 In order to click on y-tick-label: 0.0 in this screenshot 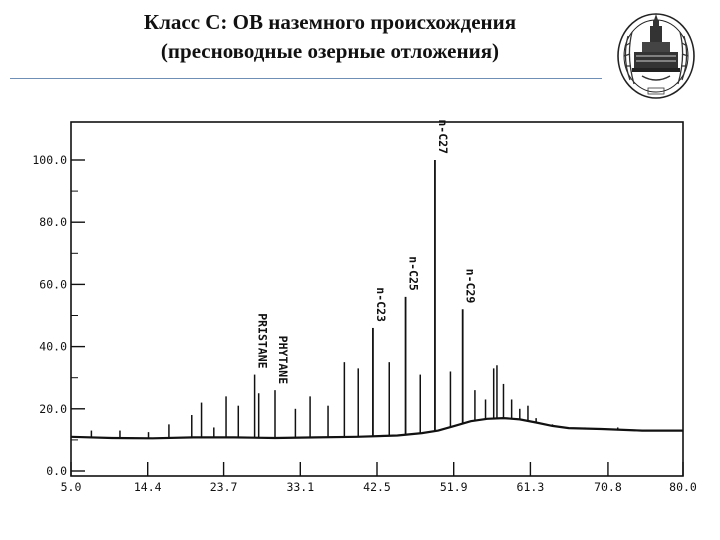, I will do `click(56, 471)`.